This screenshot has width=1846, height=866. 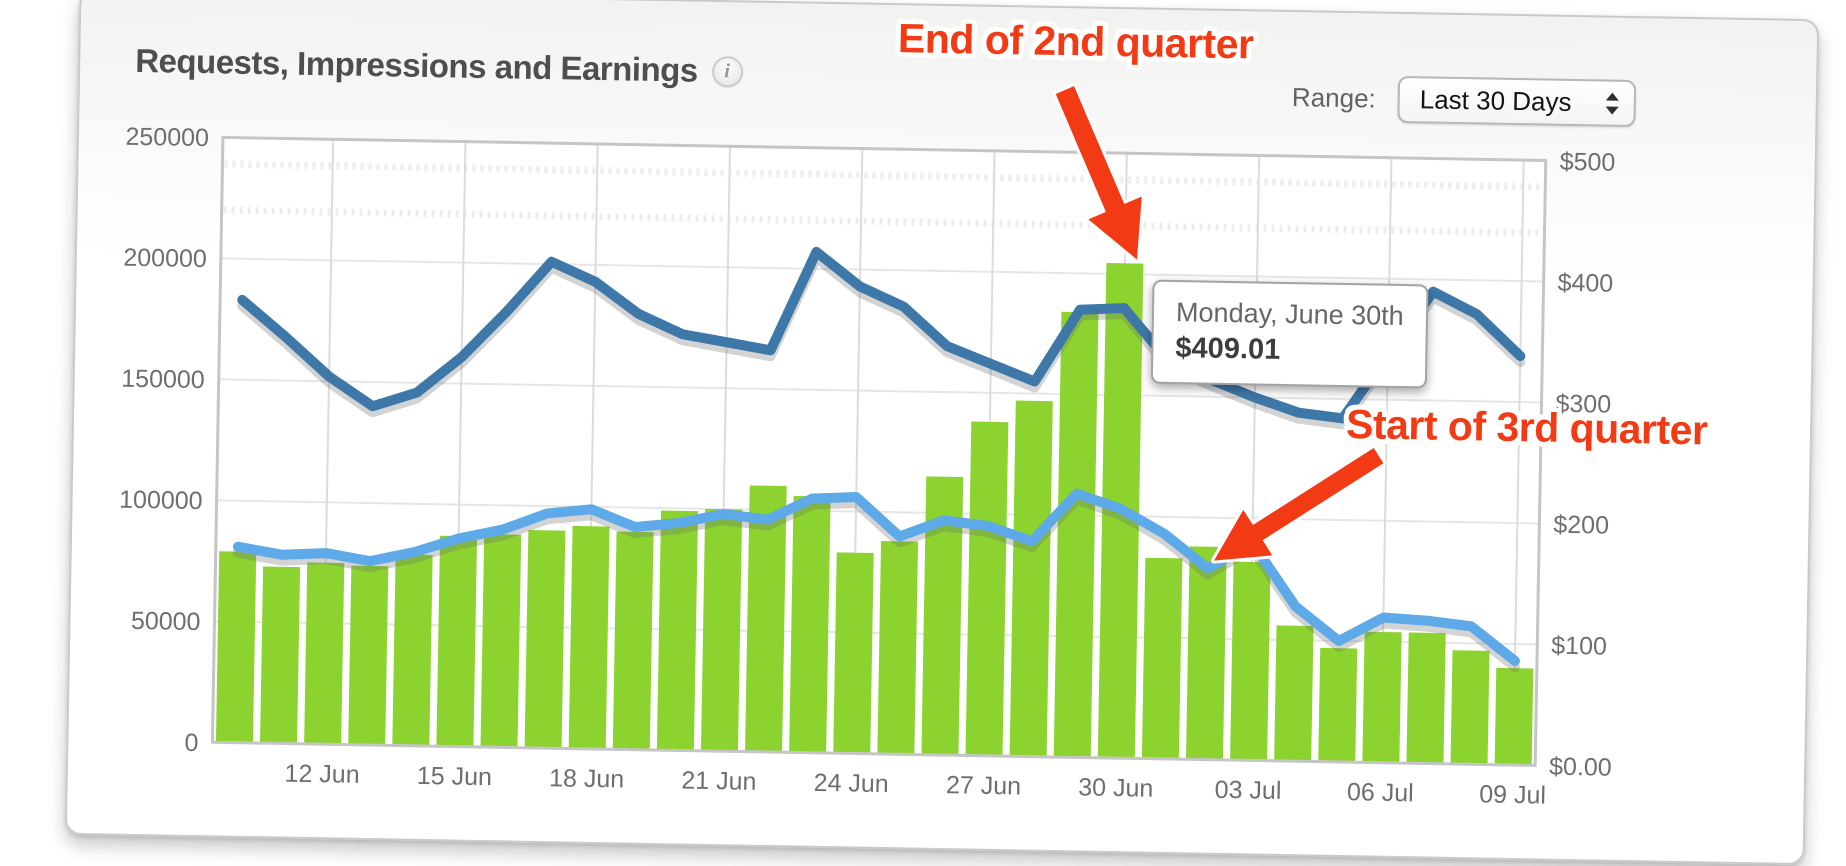 What do you see at coordinates (455, 776) in the screenshot?
I see `x-axis-tick: 15 Jun` at bounding box center [455, 776].